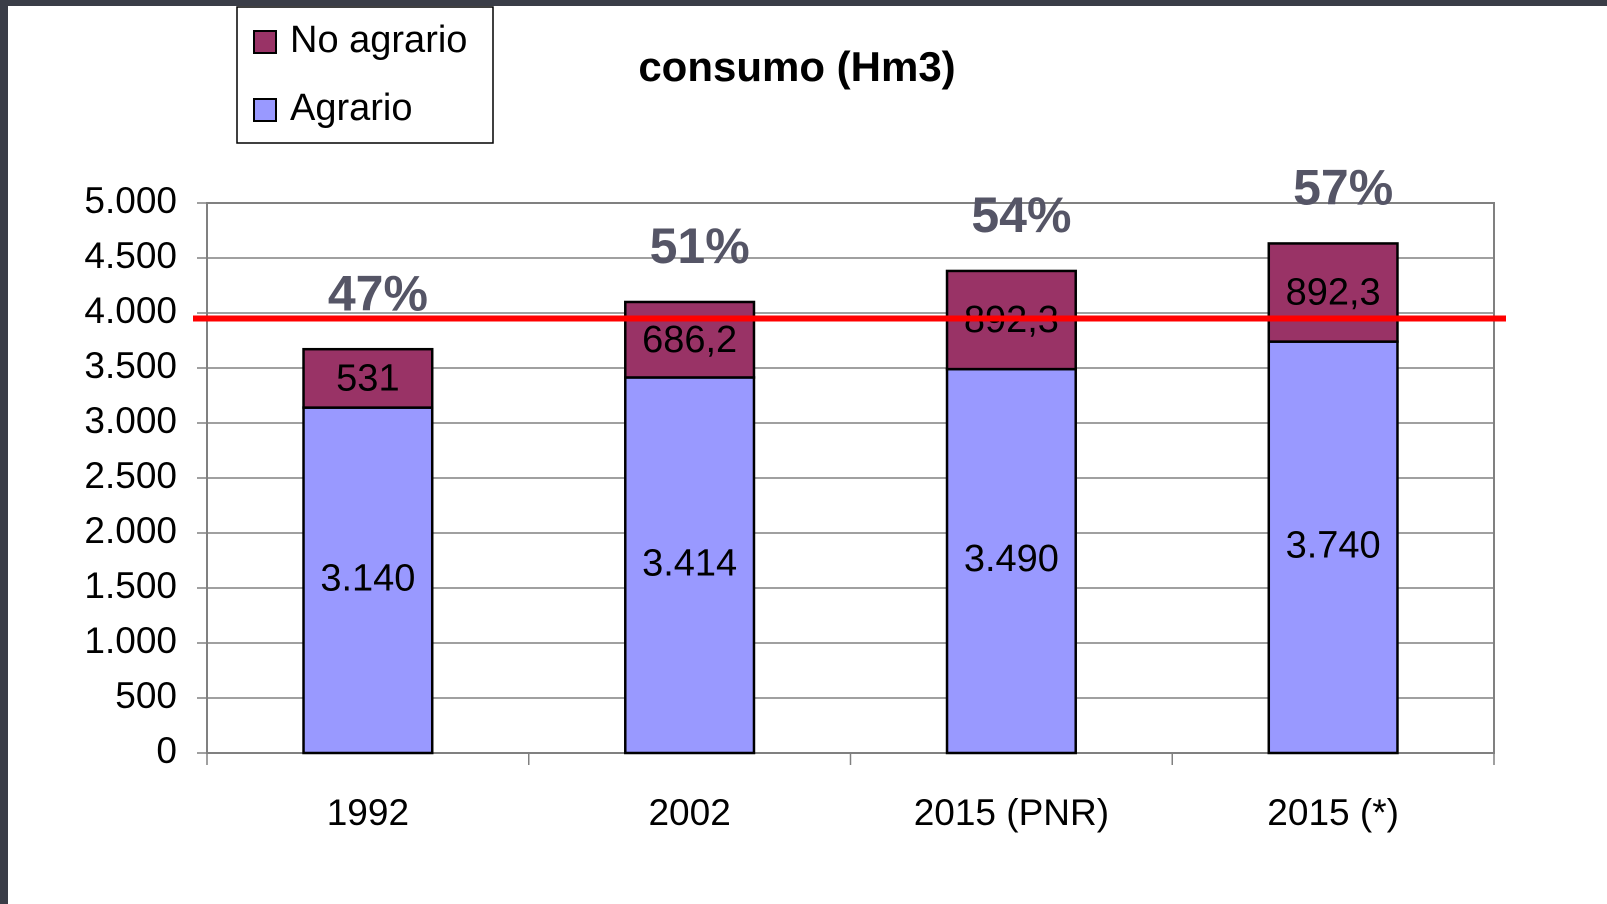 The image size is (1607, 904). What do you see at coordinates (378, 293) in the screenshot?
I see `annotation: 47%` at bounding box center [378, 293].